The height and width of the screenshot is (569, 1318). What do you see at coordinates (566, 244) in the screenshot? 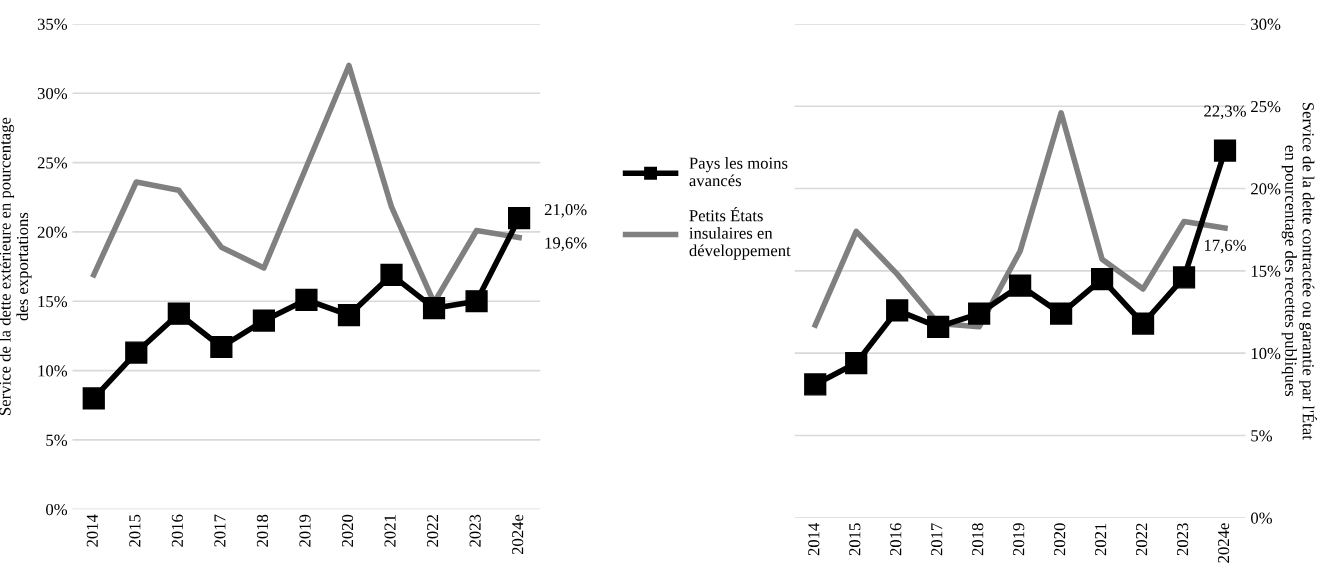
I see `data-label: 19,6%` at bounding box center [566, 244].